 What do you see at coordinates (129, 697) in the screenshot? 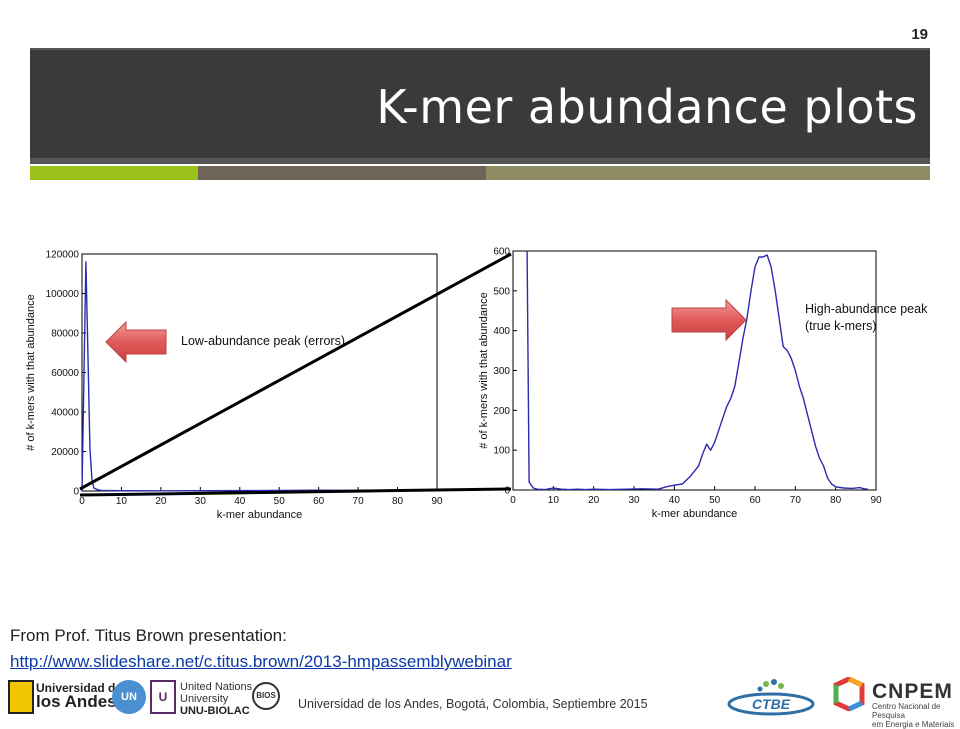
I see `un-logo-icon: UN` at bounding box center [129, 697].